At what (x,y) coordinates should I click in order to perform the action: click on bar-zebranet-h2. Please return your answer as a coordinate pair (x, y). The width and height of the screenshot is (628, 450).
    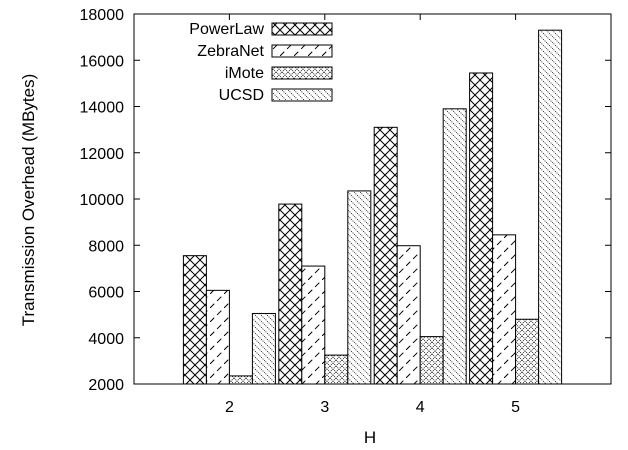
    Looking at the image, I should click on (217, 337).